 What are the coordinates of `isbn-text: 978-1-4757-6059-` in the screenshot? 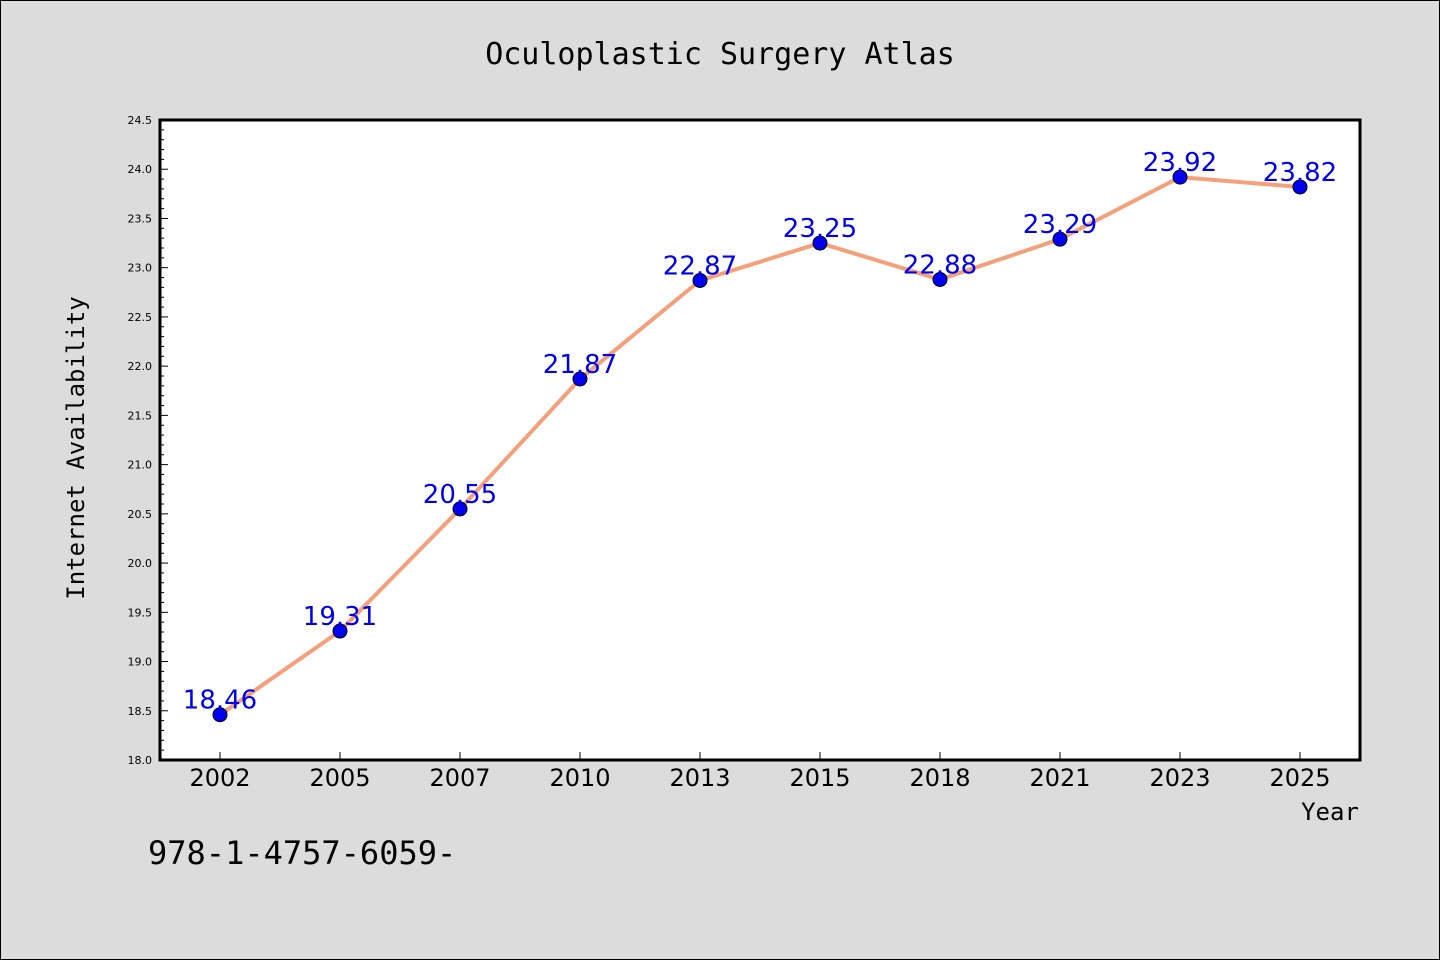 It's located at (302, 853).